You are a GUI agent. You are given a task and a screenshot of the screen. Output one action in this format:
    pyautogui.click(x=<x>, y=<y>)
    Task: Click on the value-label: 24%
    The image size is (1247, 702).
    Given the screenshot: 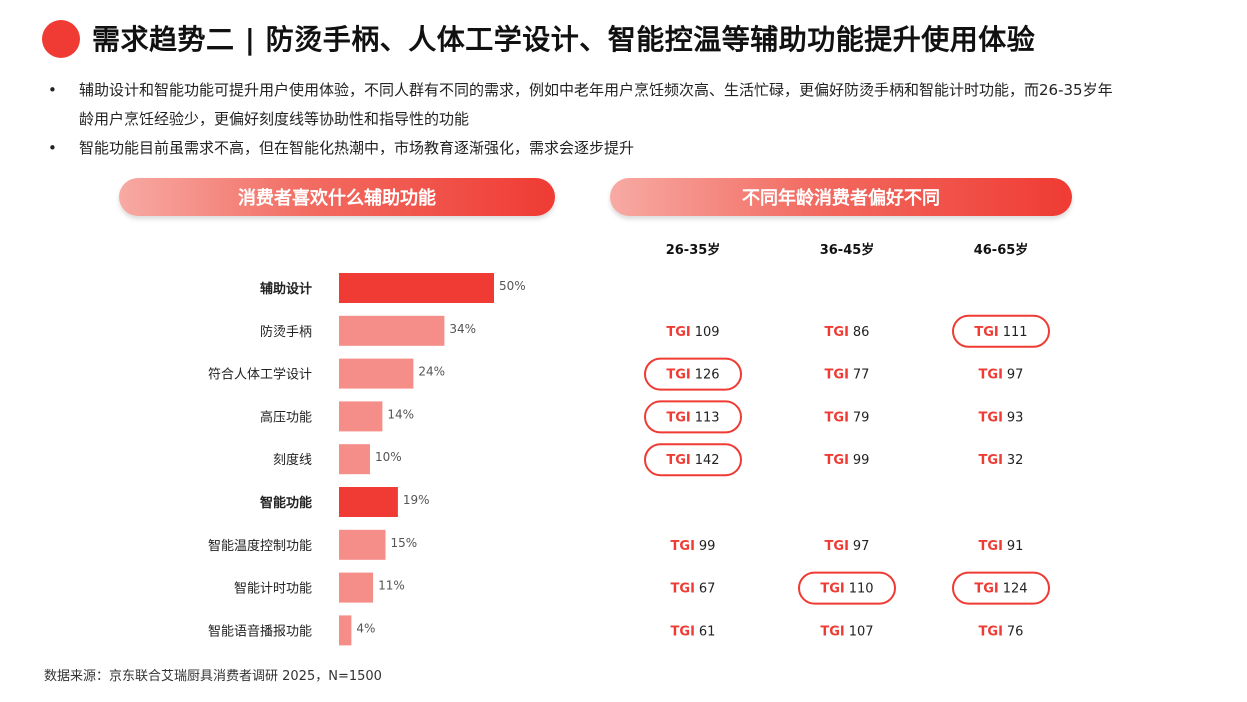 What is the action you would take?
    pyautogui.click(x=431, y=372)
    